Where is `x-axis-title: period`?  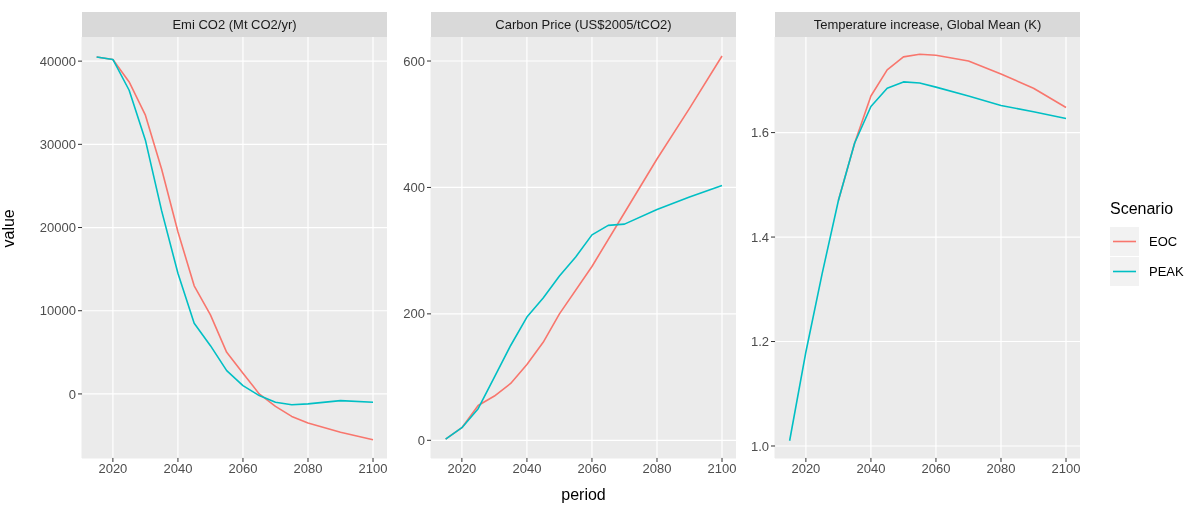
x-axis-title: period is located at coordinates (583, 494).